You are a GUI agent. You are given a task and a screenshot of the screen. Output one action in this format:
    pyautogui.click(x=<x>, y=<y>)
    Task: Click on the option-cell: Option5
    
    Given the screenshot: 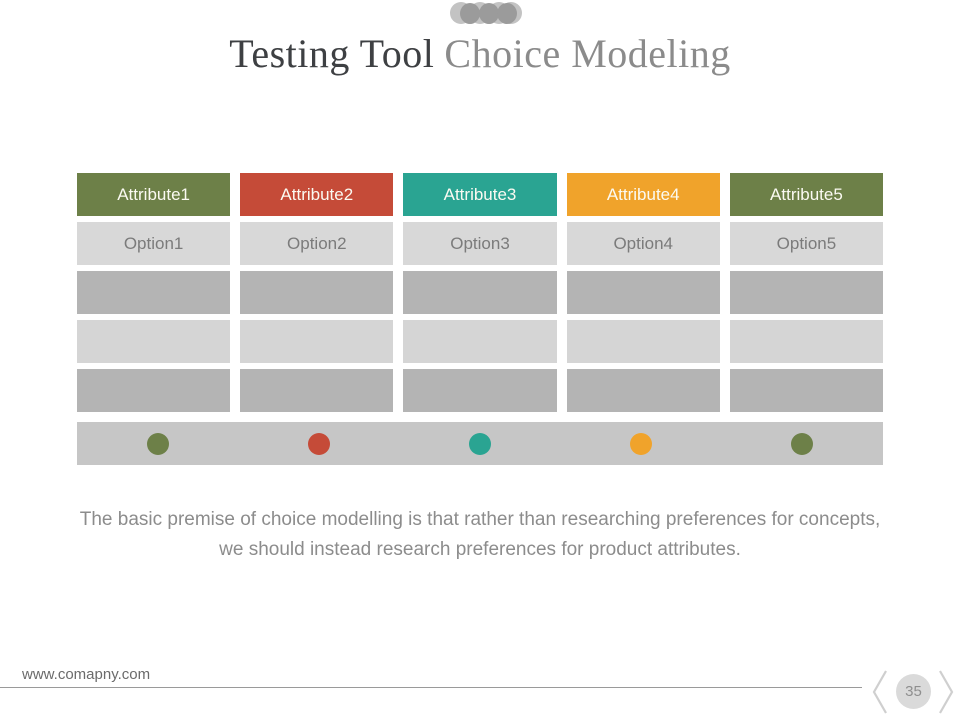 What is the action you would take?
    pyautogui.click(x=806, y=243)
    